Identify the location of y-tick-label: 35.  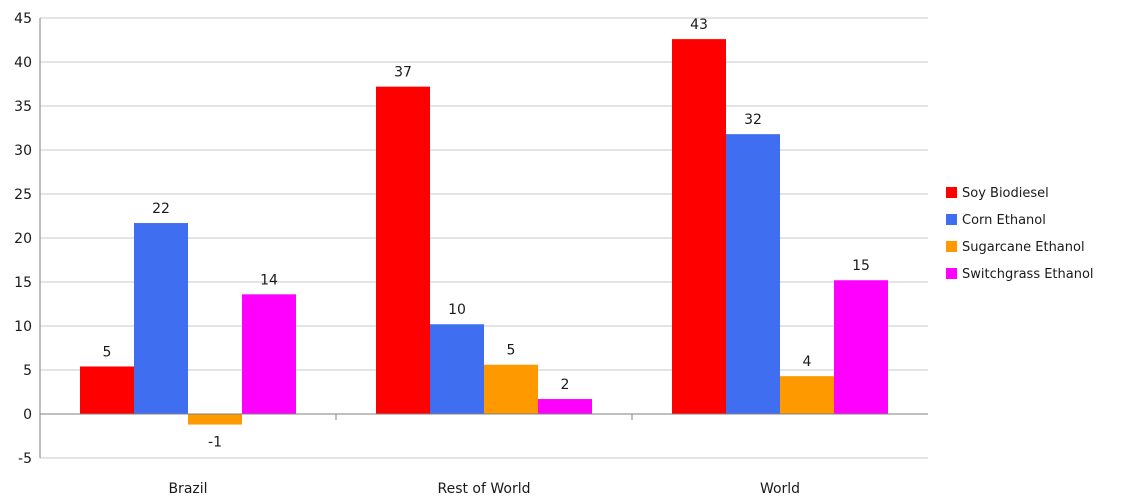
(23, 107).